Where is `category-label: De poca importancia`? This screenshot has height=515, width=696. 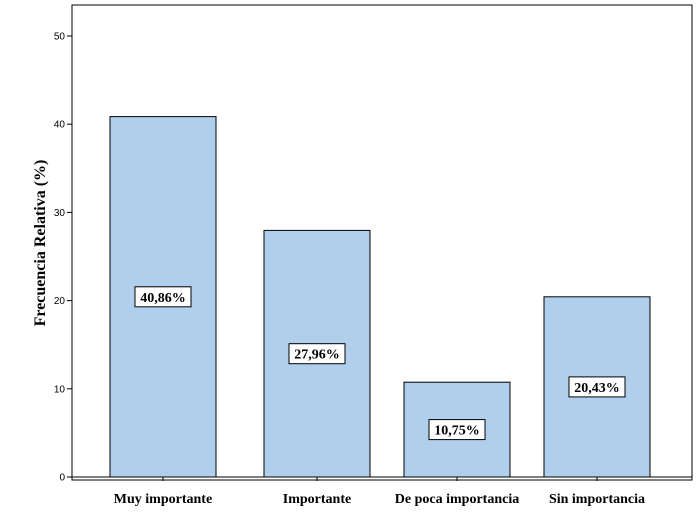
category-label: De poca importancia is located at coordinates (457, 499).